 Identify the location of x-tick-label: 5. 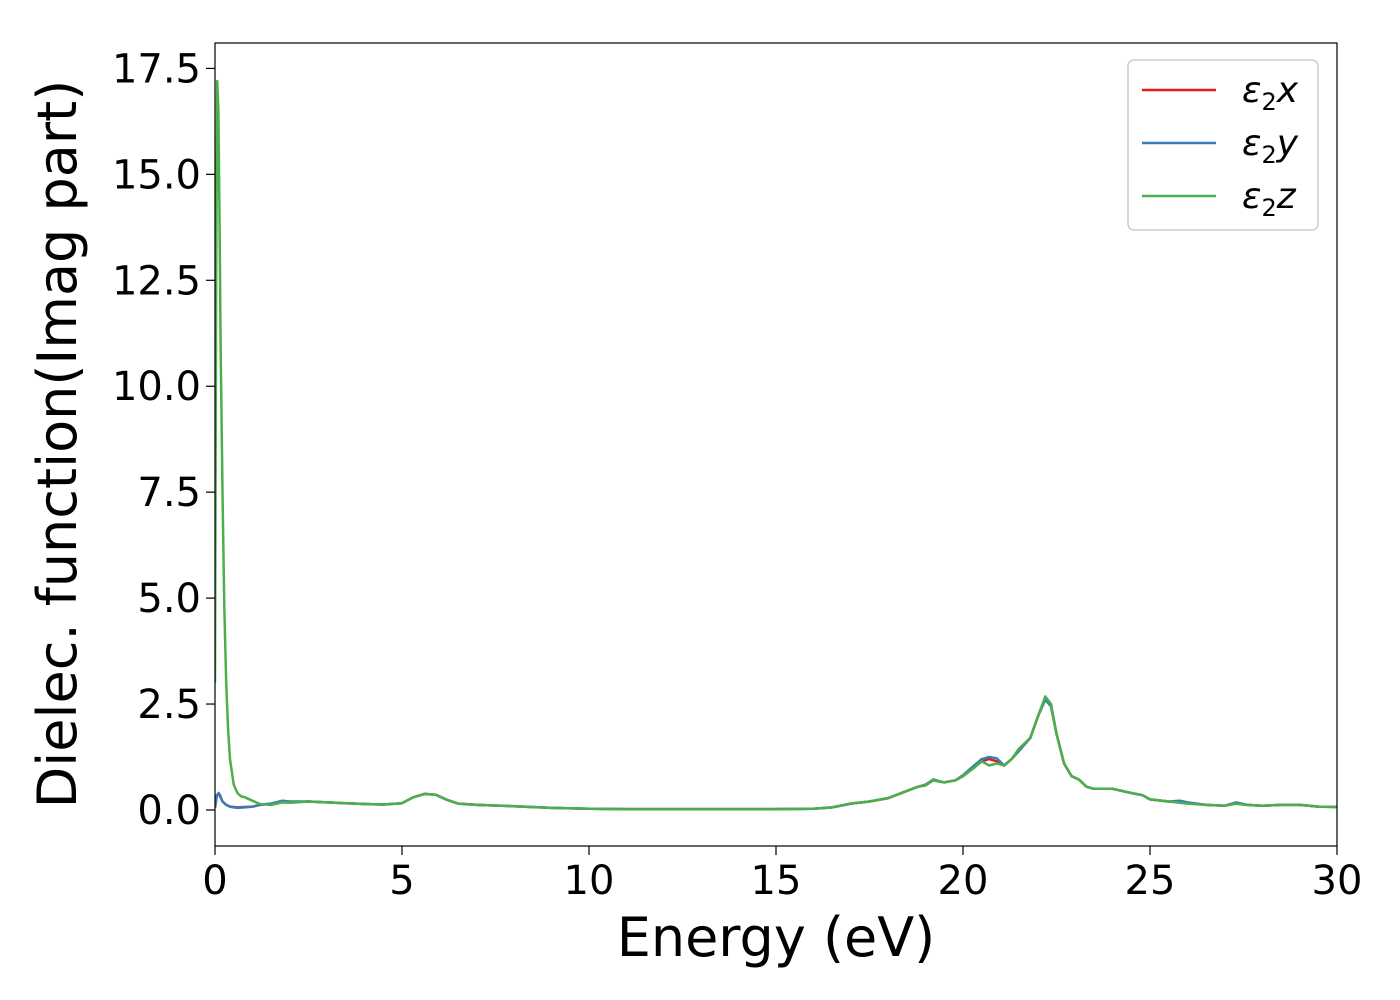
(401, 881).